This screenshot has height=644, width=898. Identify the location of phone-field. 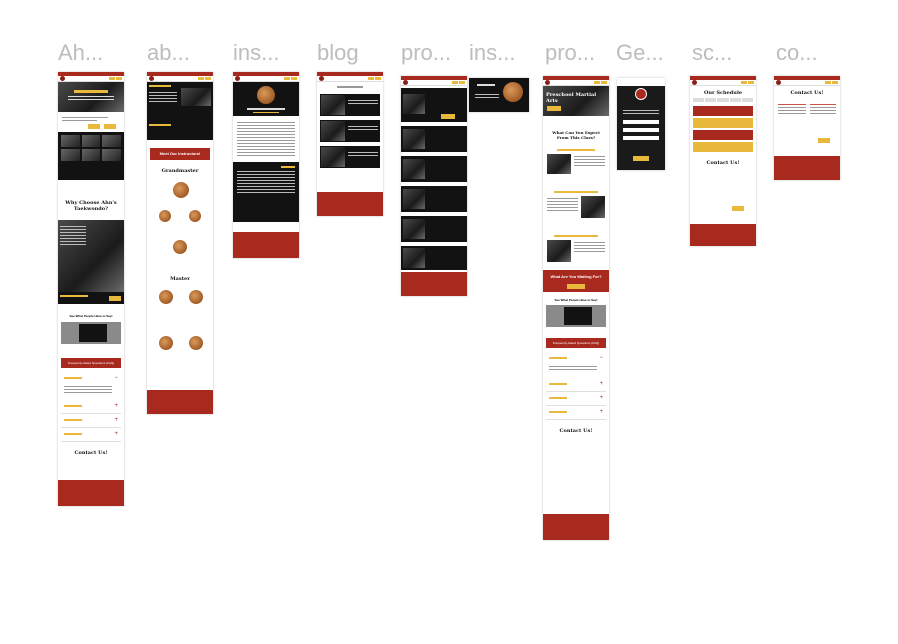
(641, 138).